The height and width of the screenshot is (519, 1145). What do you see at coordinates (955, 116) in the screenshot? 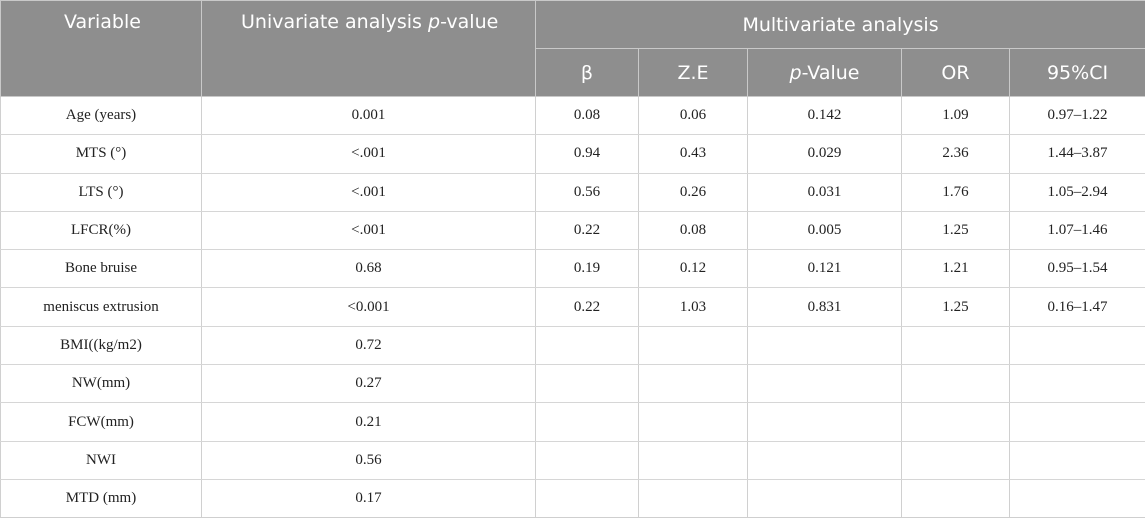
I see `cell-or: 1.09` at bounding box center [955, 116].